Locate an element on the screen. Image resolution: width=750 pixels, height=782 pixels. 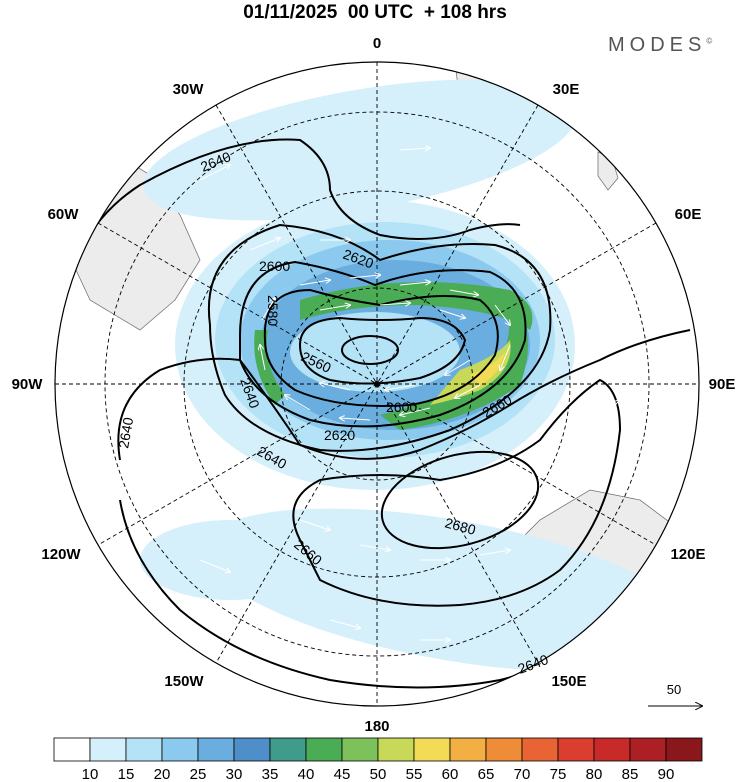
colorbar-tick-label: 90 is located at coordinates (666, 774).